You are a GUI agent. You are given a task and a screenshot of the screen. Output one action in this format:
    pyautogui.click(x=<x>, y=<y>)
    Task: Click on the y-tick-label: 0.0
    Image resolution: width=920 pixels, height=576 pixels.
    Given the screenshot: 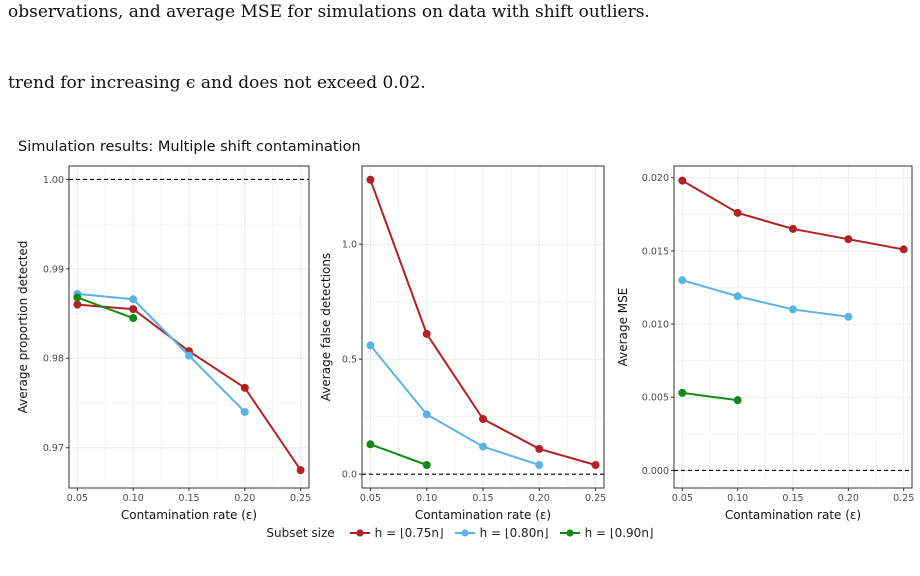 What is the action you would take?
    pyautogui.click(x=349, y=475)
    